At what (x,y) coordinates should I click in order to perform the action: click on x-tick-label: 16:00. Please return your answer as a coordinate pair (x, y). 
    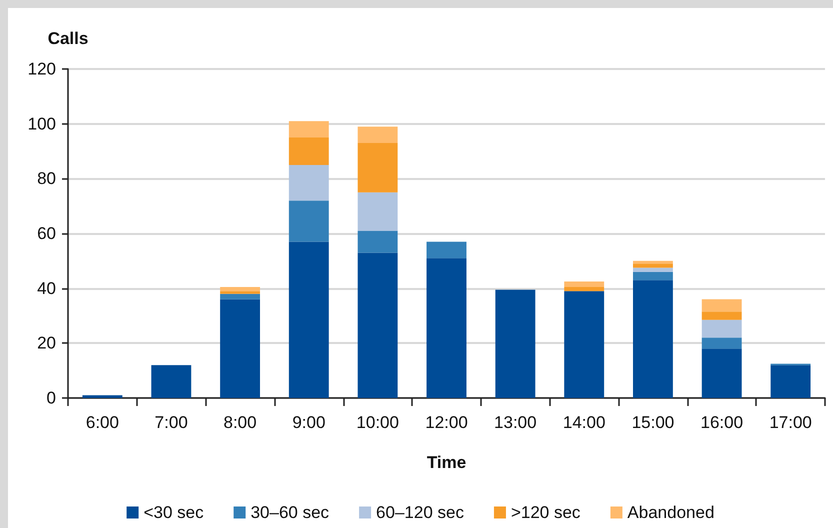
    Looking at the image, I should click on (722, 422).